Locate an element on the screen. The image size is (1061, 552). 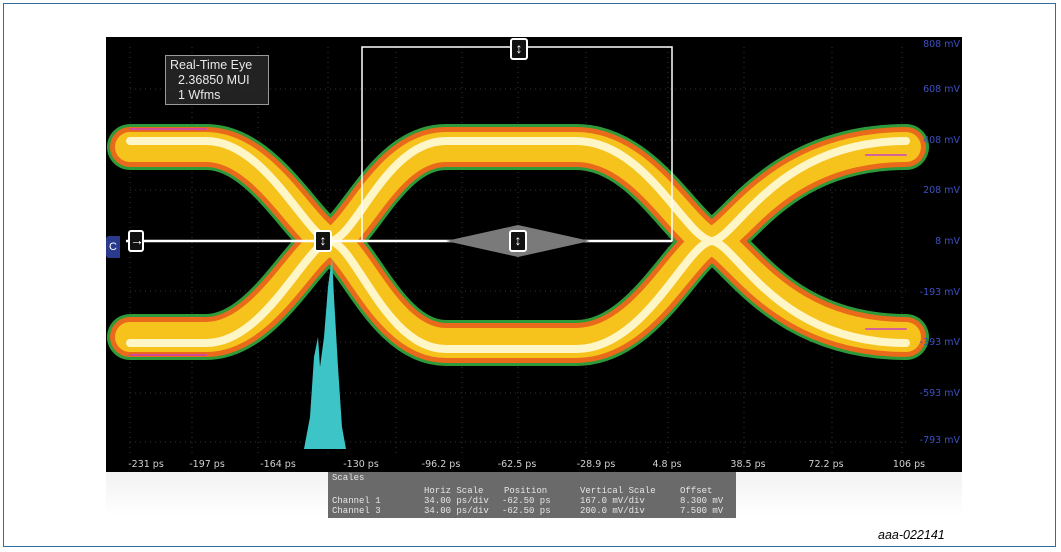
scales-title: Scales is located at coordinates (348, 478).